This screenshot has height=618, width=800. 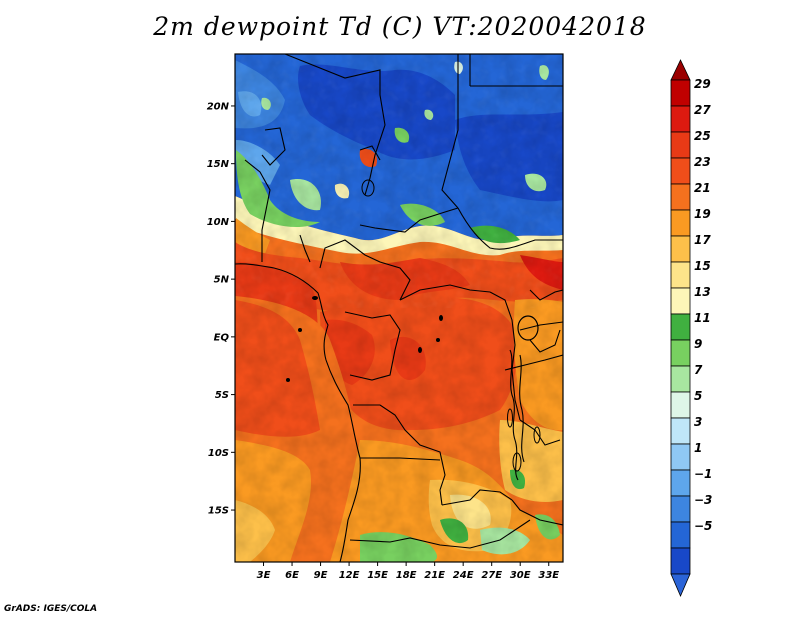 What do you see at coordinates (222, 395) in the screenshot?
I see `lat-label: 5S` at bounding box center [222, 395].